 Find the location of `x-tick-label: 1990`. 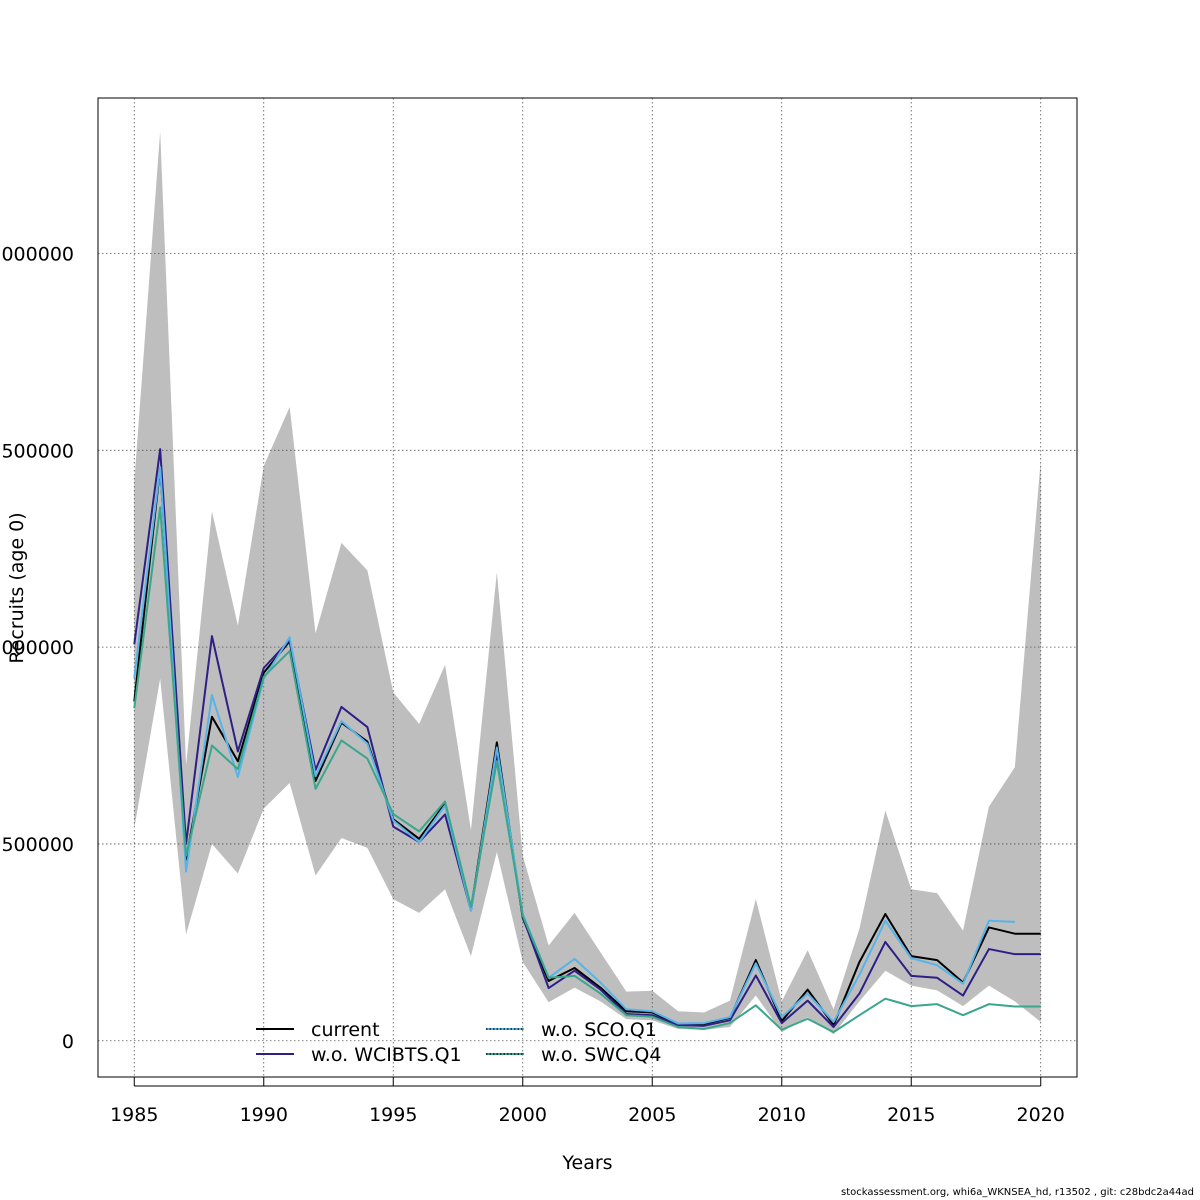

x-tick-label: 1990 is located at coordinates (264, 1115).